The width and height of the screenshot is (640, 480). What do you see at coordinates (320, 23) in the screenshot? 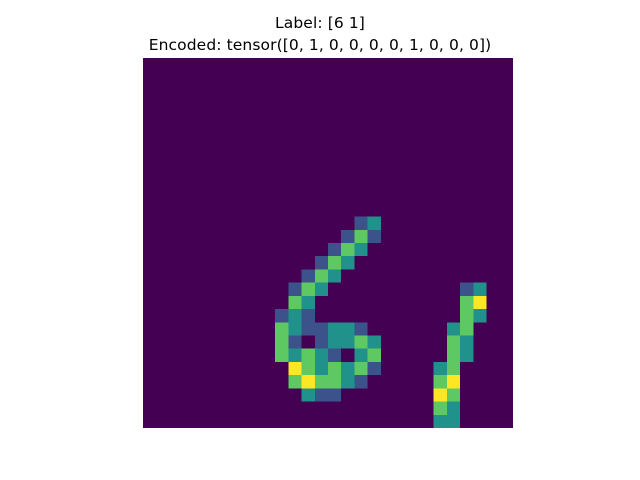
I see `title-label-line: Label: [6 1]` at bounding box center [320, 23].